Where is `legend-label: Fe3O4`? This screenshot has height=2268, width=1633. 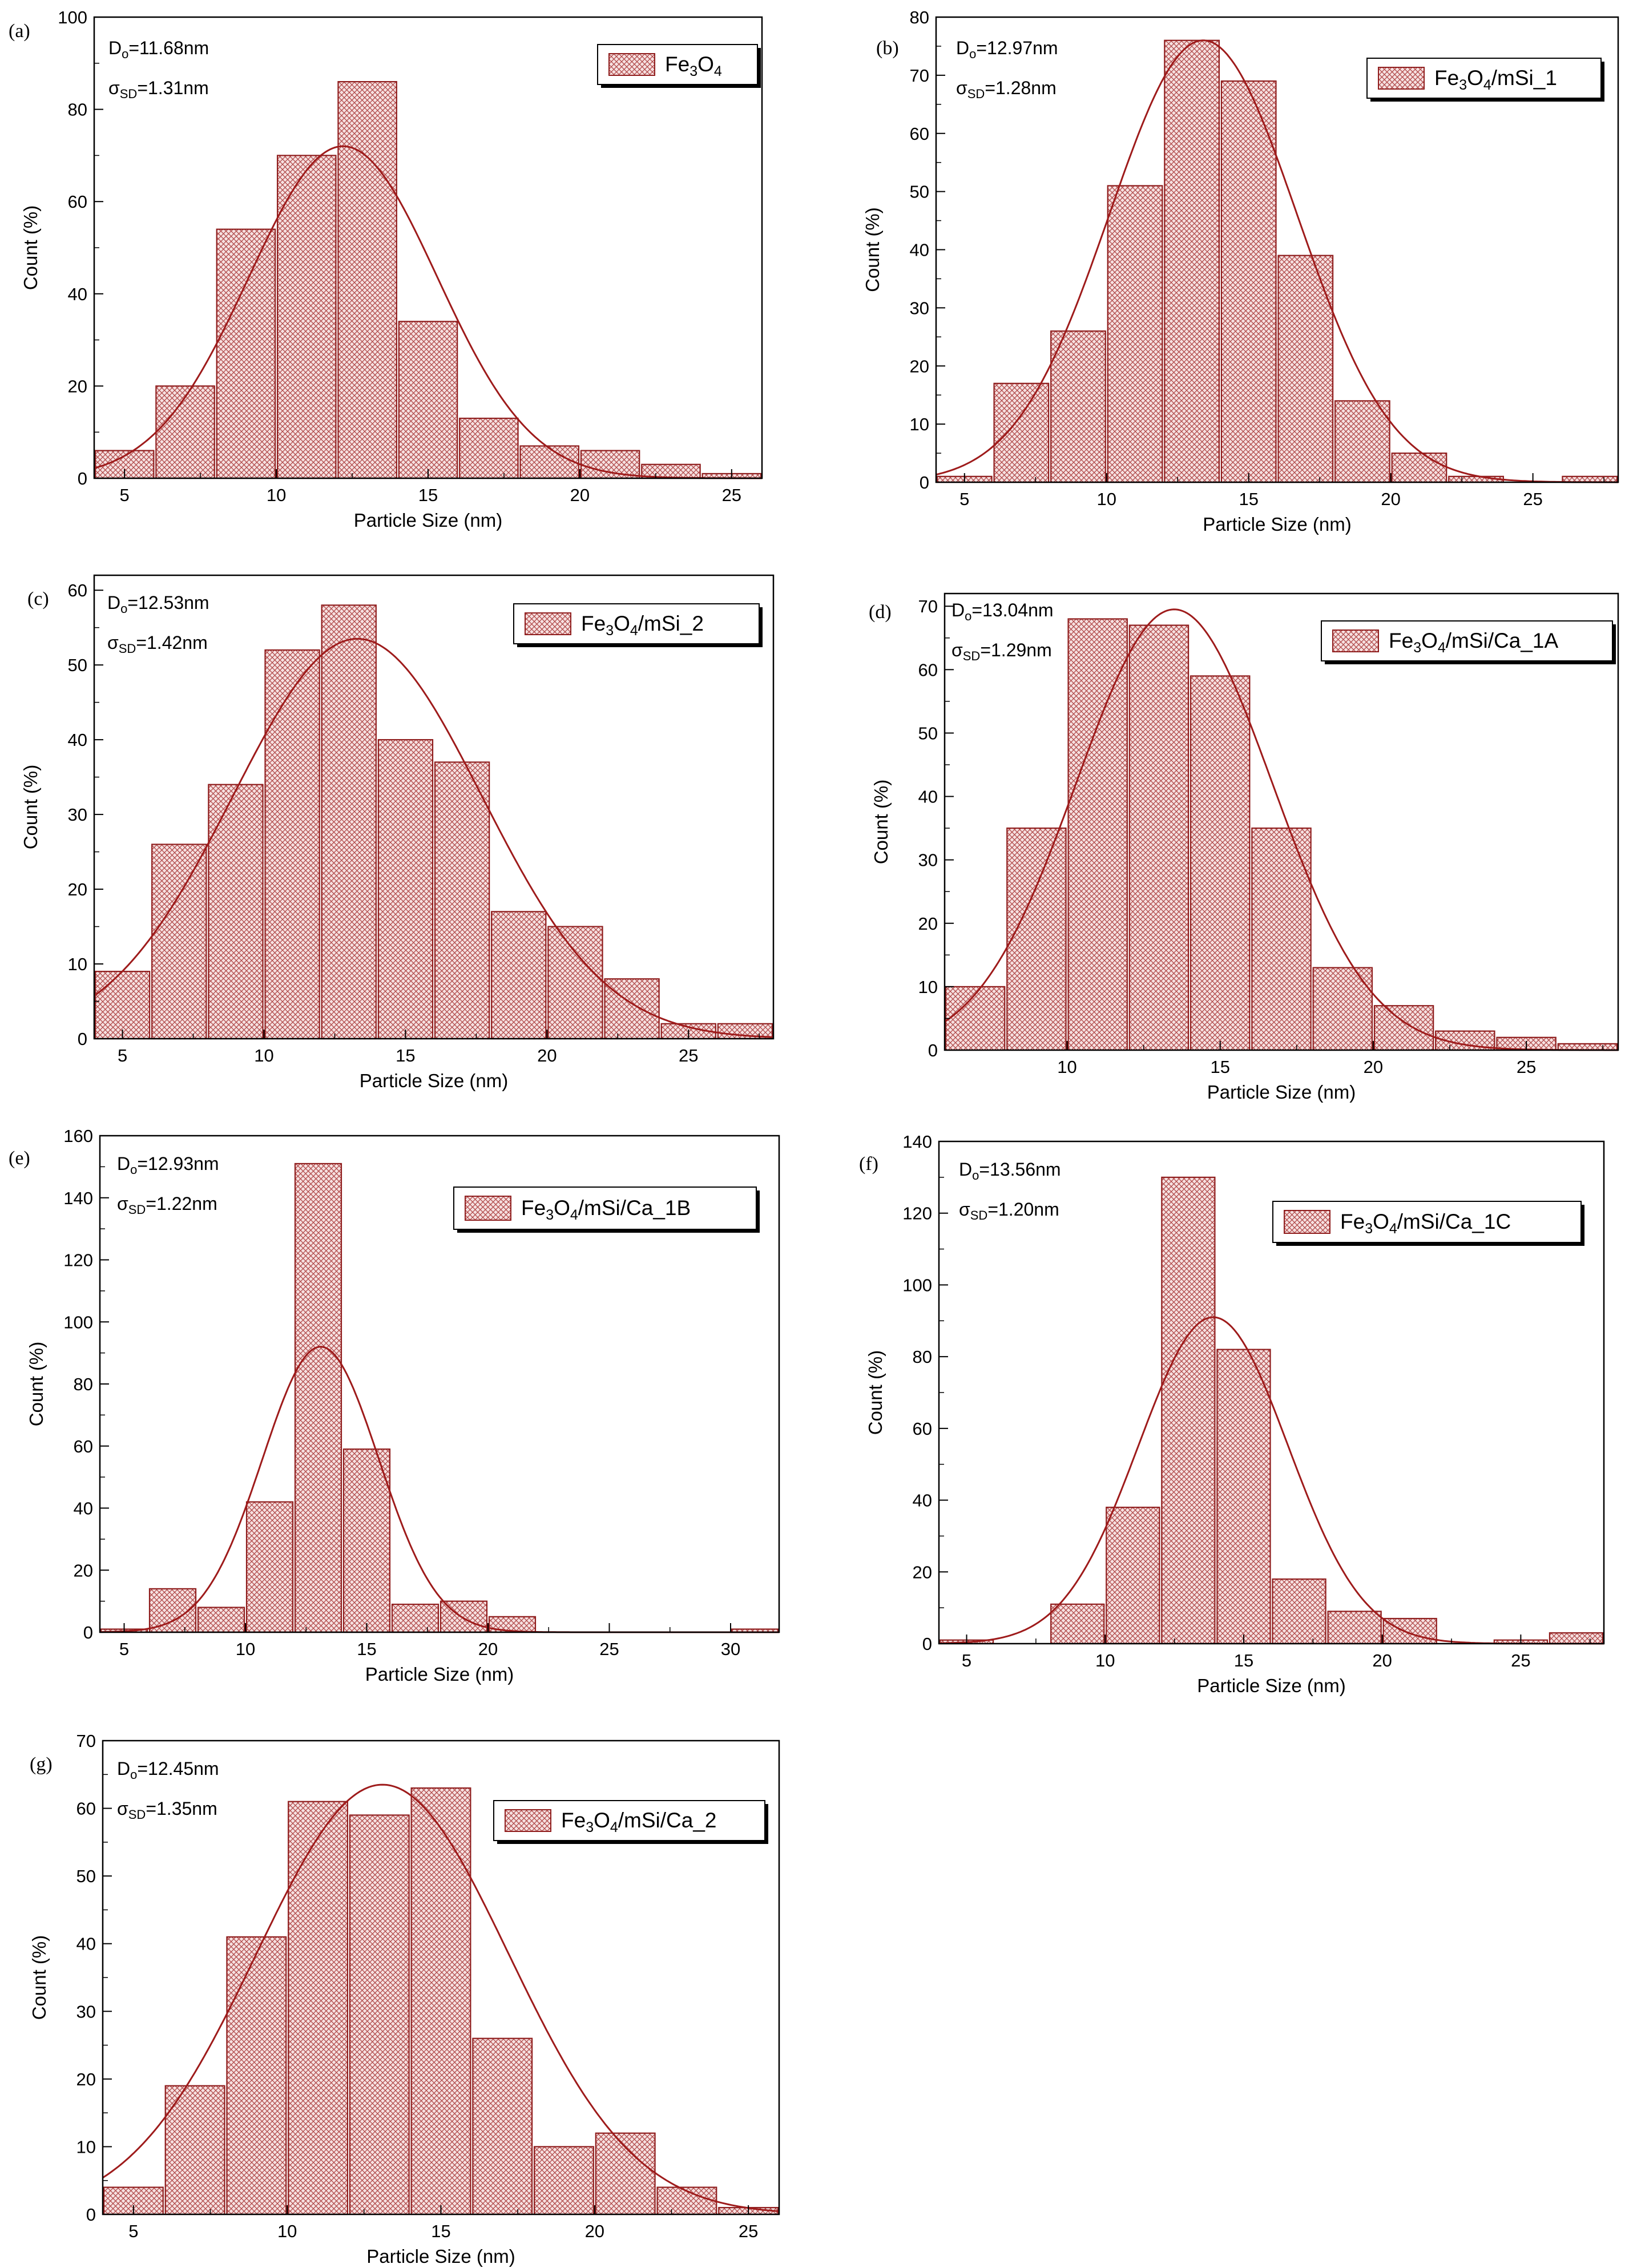 legend-label: Fe3O4 is located at coordinates (693, 66).